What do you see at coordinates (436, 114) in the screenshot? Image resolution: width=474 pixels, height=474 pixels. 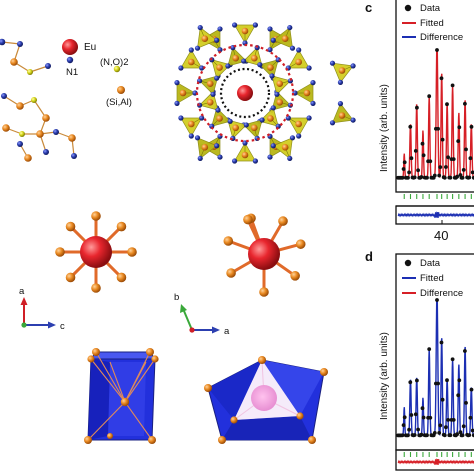 I see `fitted-curve` at bounding box center [436, 114].